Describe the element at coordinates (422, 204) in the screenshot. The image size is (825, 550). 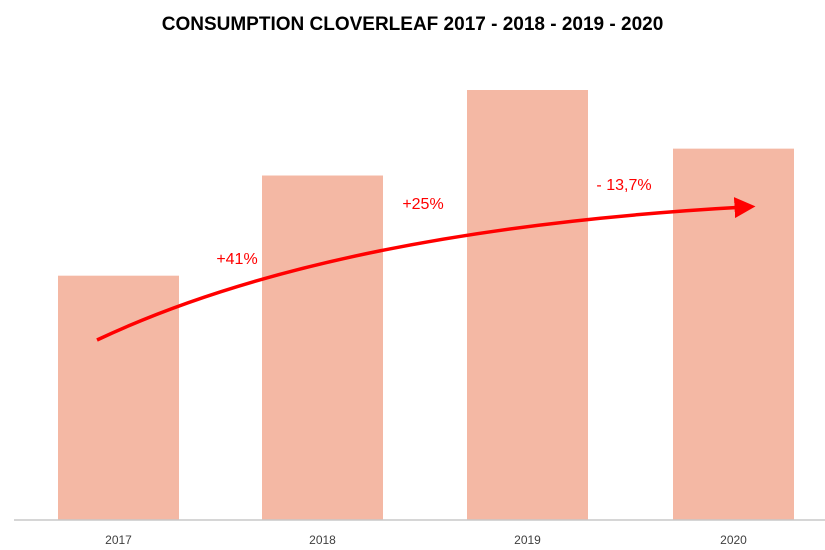
I see `annotation-2019-growth: +25%` at that location.